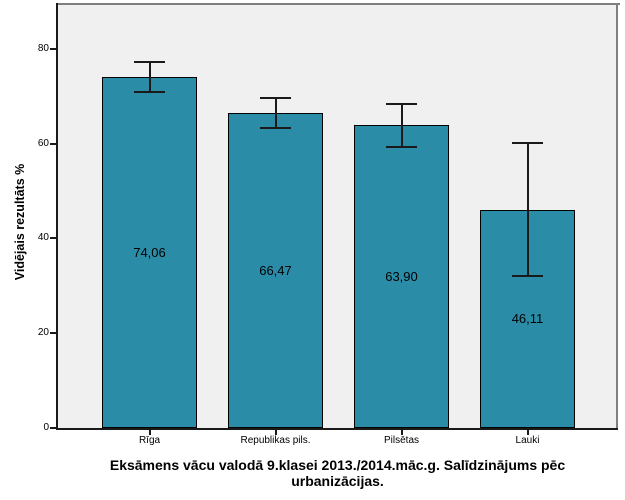 This screenshot has width=625, height=500. I want to click on x-tick-label: Lauki, so click(527, 440).